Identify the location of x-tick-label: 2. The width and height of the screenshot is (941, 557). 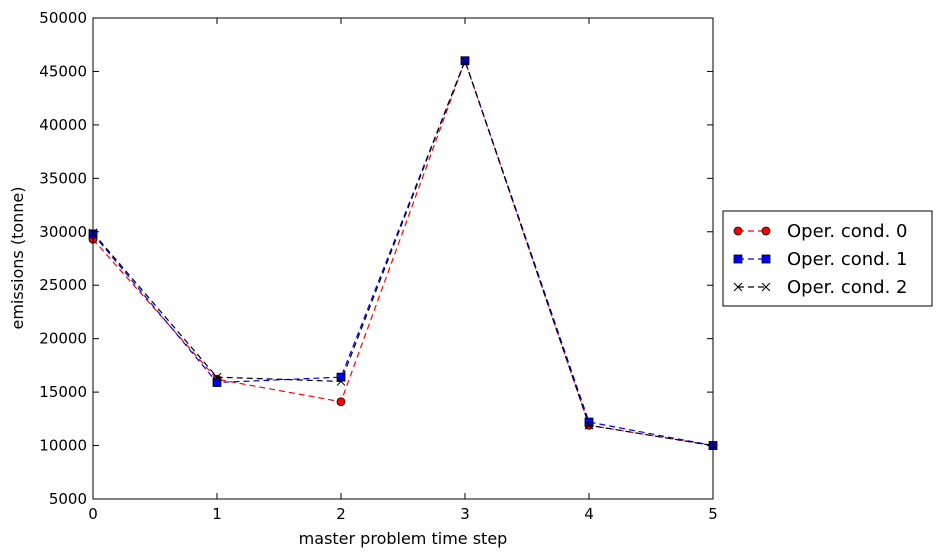
(341, 514).